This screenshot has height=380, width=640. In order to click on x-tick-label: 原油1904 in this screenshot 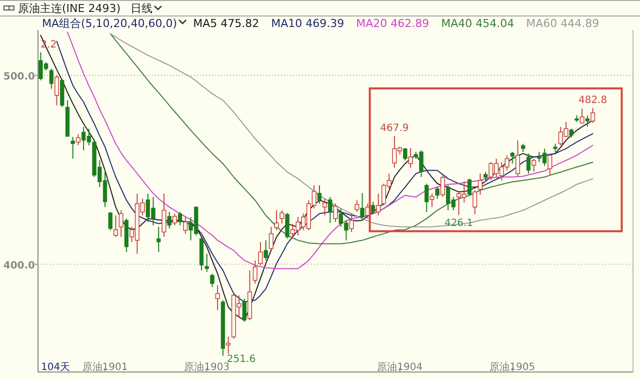, I will do `click(400, 367)`.